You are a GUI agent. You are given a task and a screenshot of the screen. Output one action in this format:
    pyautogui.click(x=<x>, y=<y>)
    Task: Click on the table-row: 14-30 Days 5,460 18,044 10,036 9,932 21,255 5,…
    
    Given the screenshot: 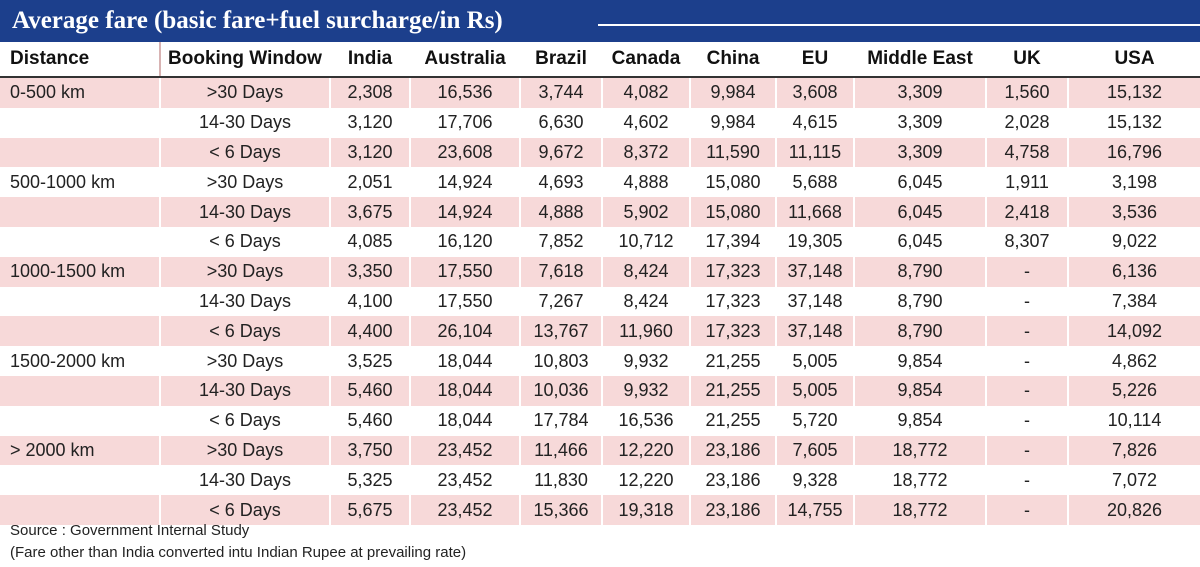 What is the action you would take?
    pyautogui.click(x=600, y=390)
    